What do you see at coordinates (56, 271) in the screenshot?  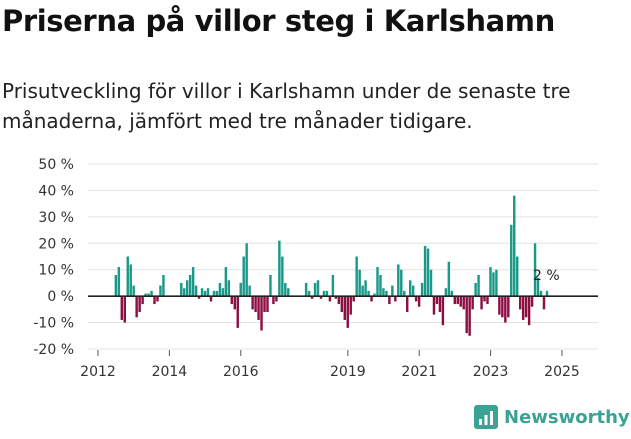 I see `y-tick-label: 10 %` at bounding box center [56, 271].